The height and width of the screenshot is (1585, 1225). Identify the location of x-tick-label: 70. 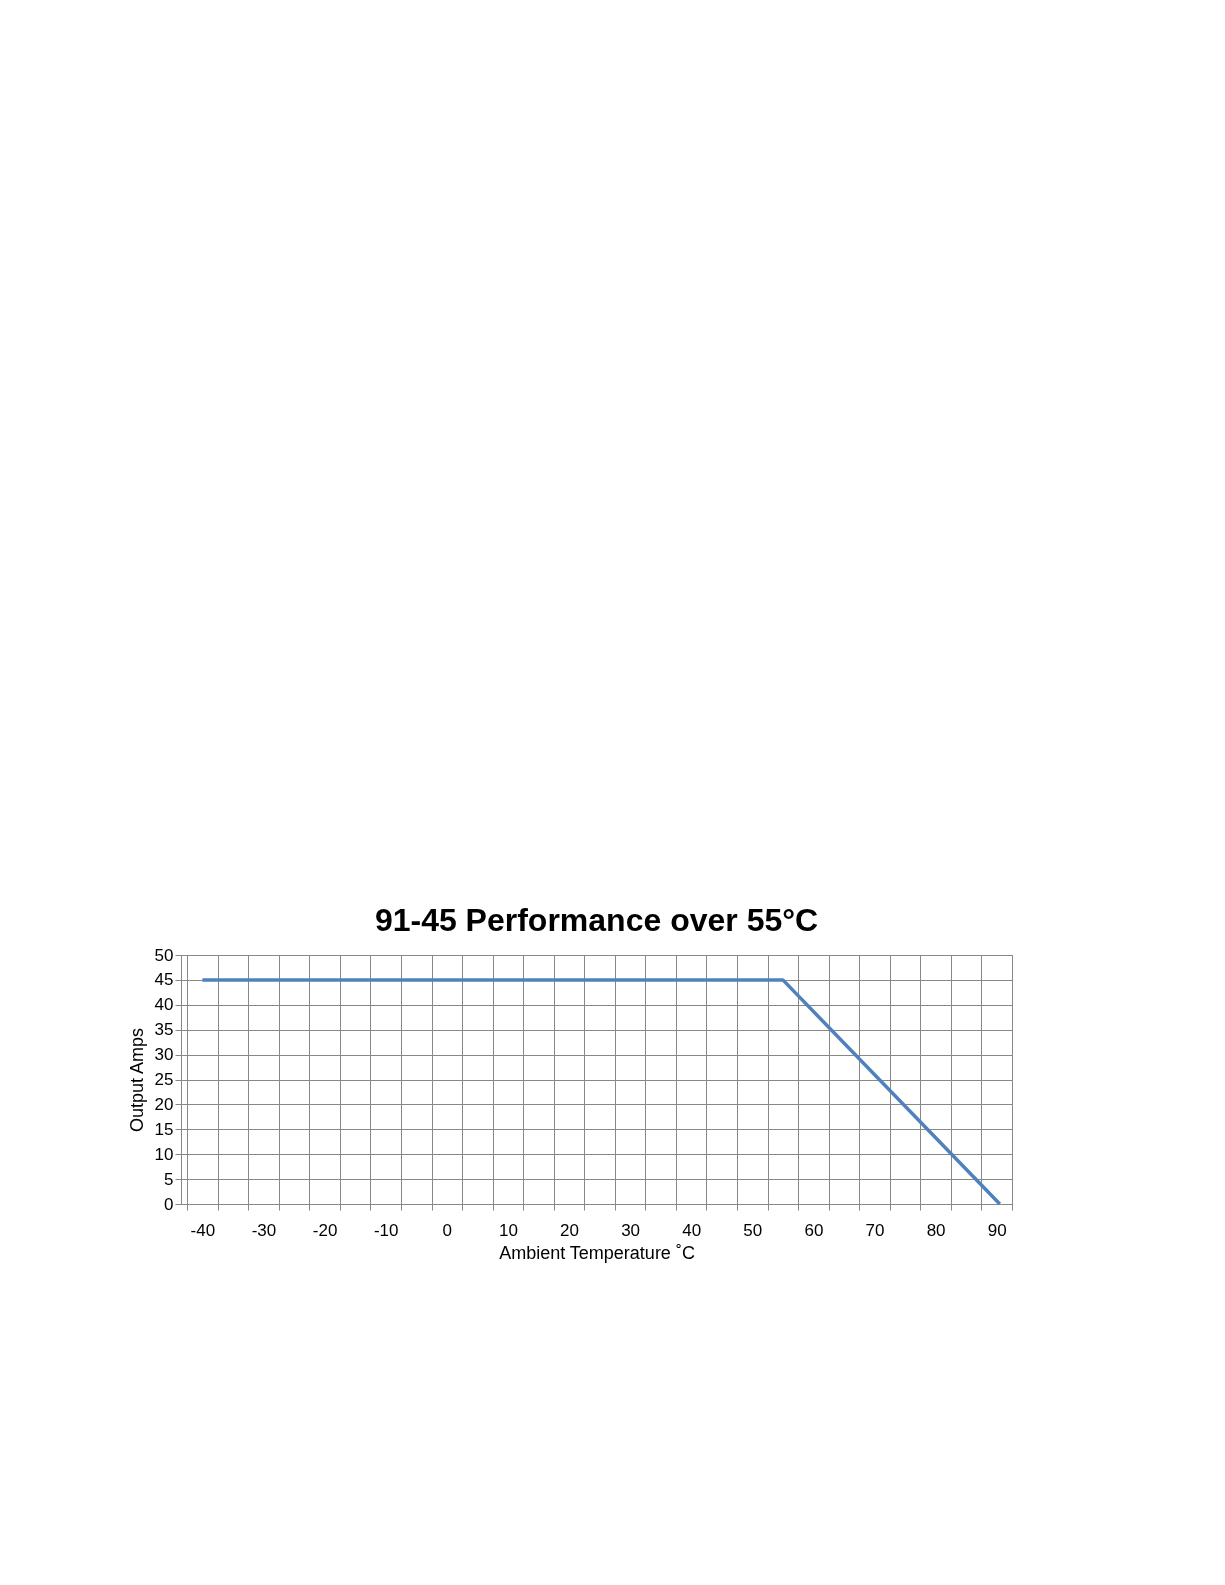
(875, 1230).